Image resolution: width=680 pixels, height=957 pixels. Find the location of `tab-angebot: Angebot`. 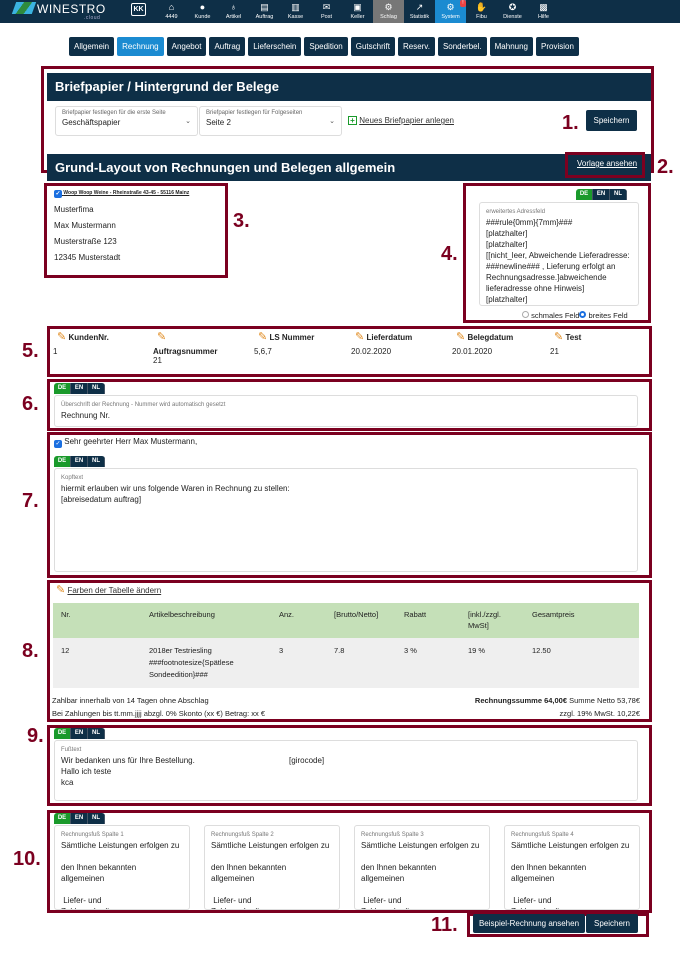

tab-angebot: Angebot is located at coordinates (186, 46).